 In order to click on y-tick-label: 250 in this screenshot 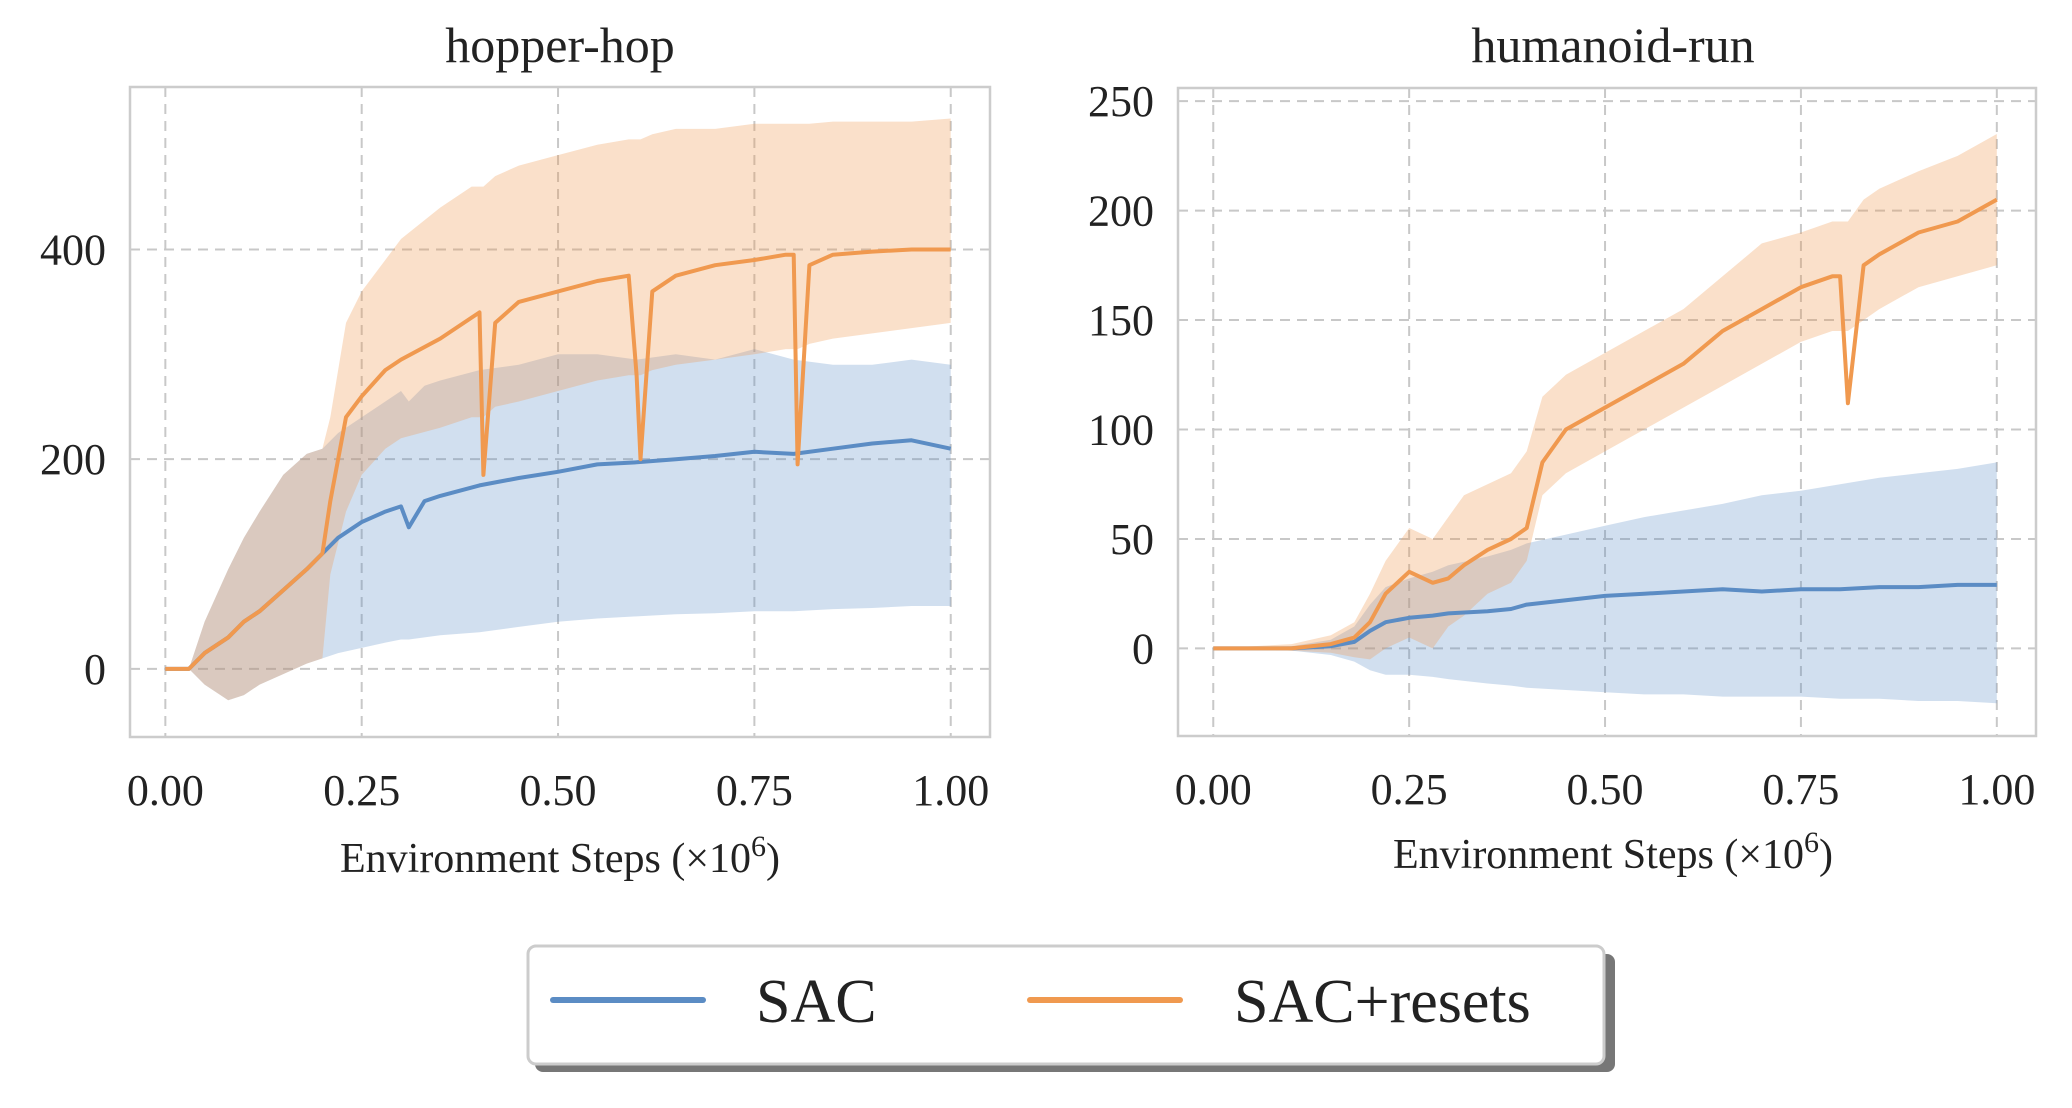, I will do `click(1121, 101)`.